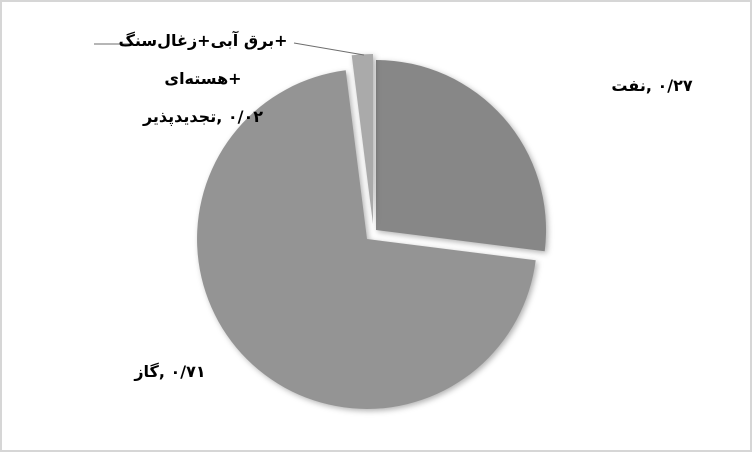 This screenshot has width=752, height=452. I want to click on pie-slice-coal-hydro-nuclear-renewable, so click(362, 138).